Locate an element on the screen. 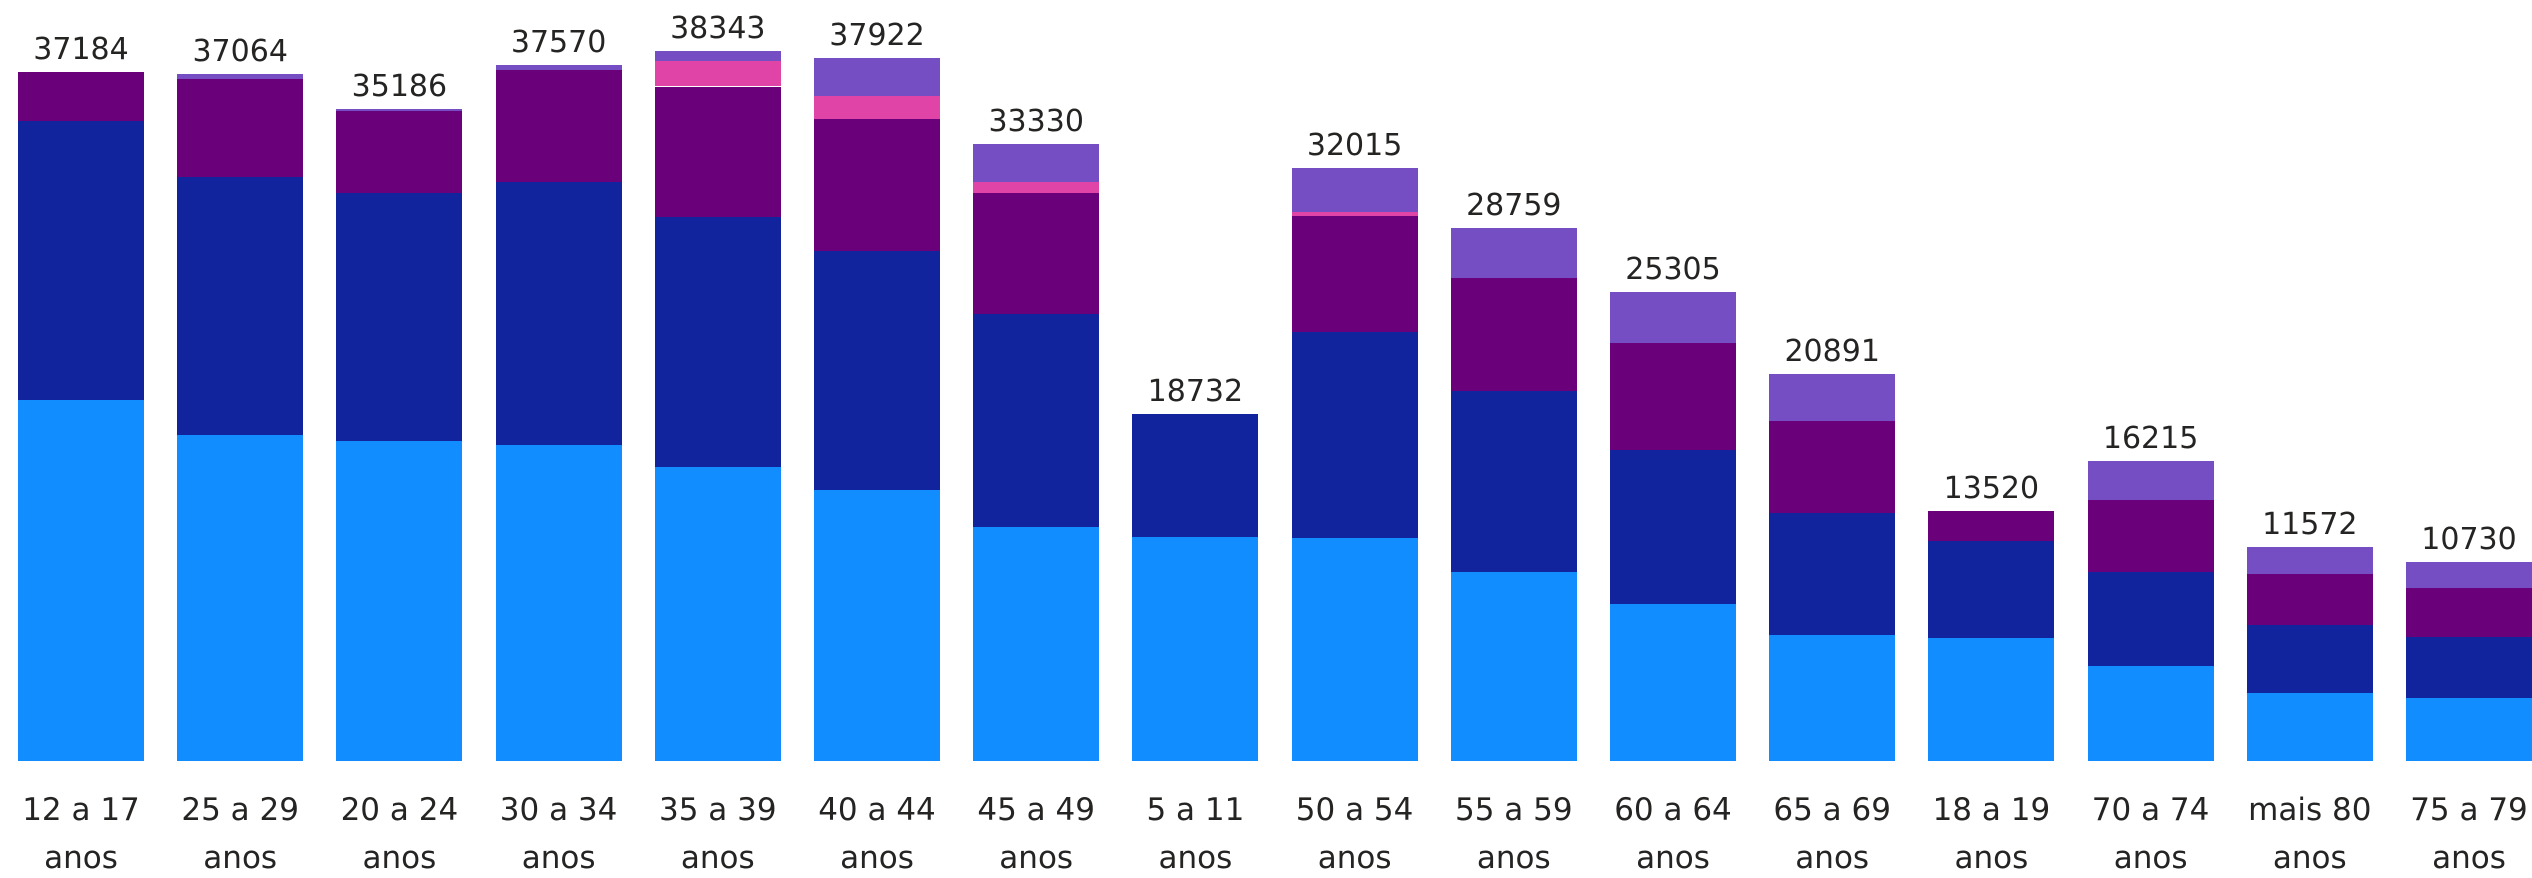 Image resolution: width=2532 pixels, height=878 pixels. total-label: 25305 is located at coordinates (1673, 270).